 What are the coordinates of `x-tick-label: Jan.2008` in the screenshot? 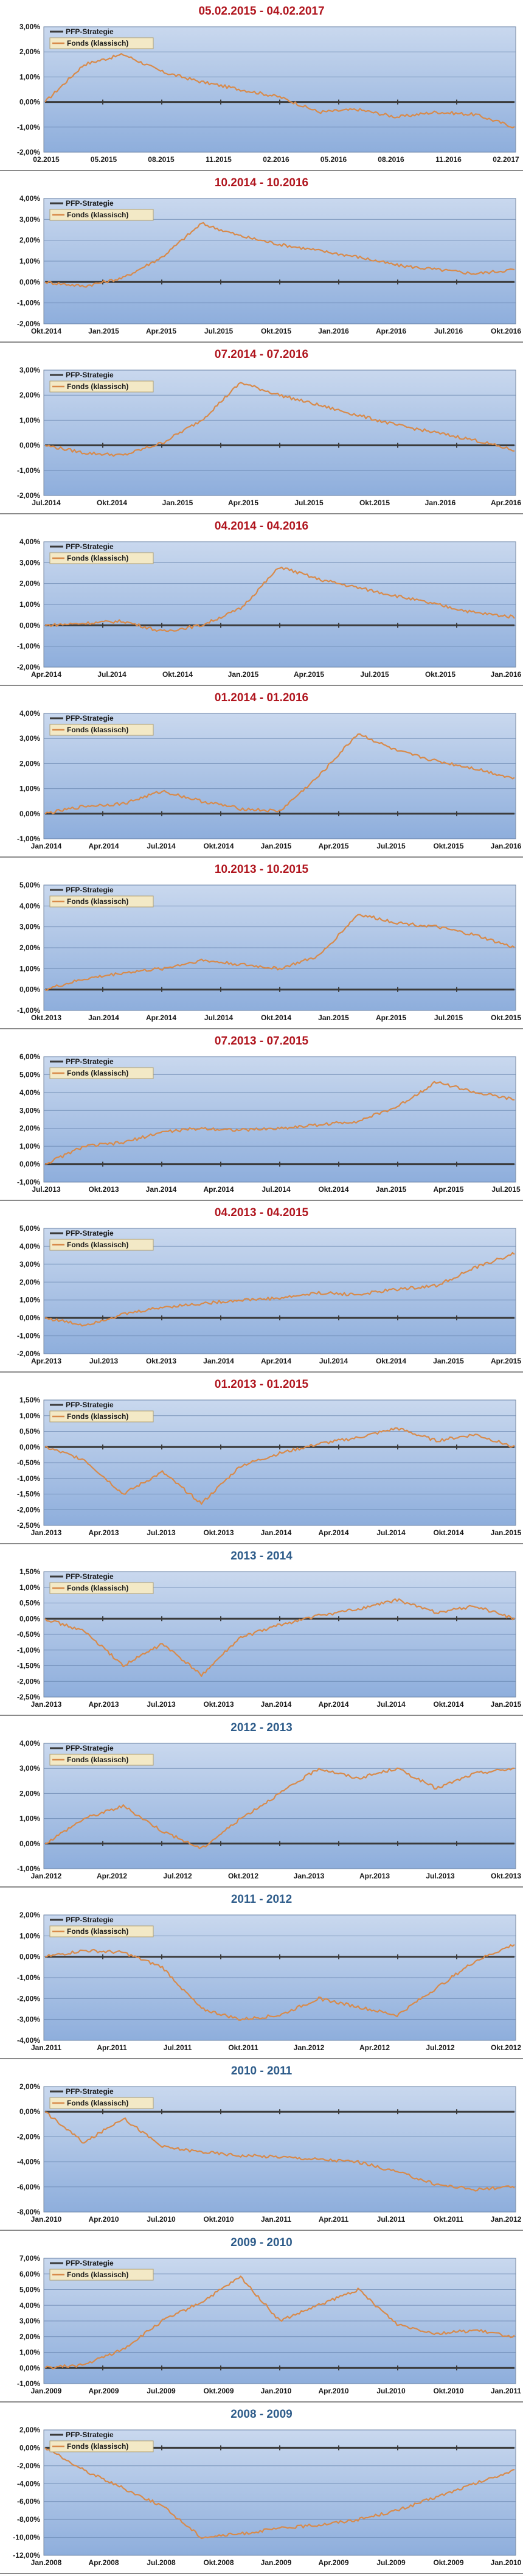 It's located at (47, 2562).